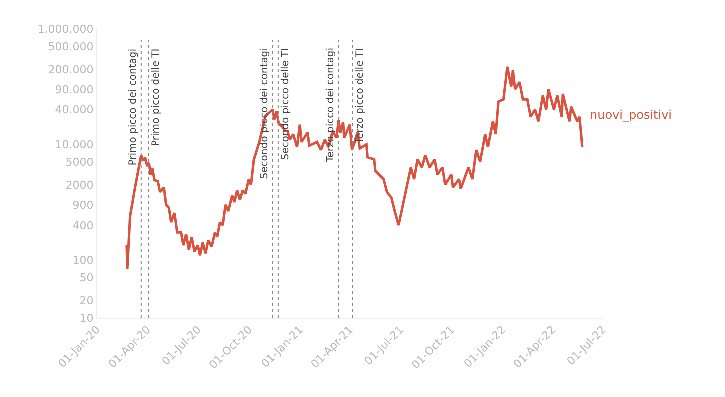 The width and height of the screenshot is (725, 397). I want to click on ref-line-label: Primo picco dei contagi, so click(134, 107).